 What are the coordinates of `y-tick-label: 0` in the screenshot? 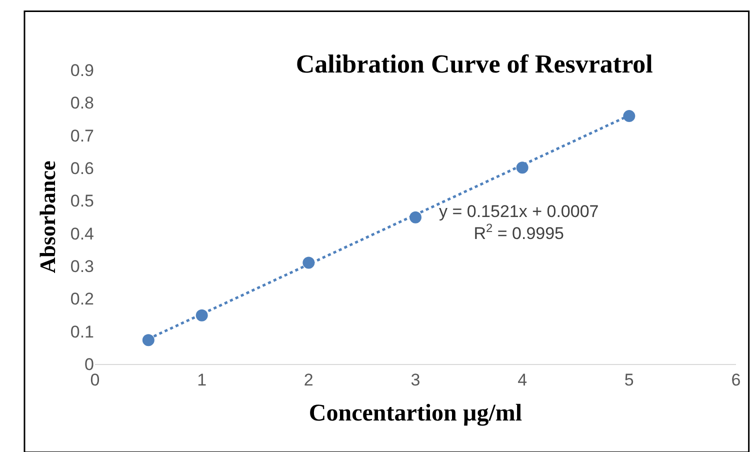 It's located at (89, 364).